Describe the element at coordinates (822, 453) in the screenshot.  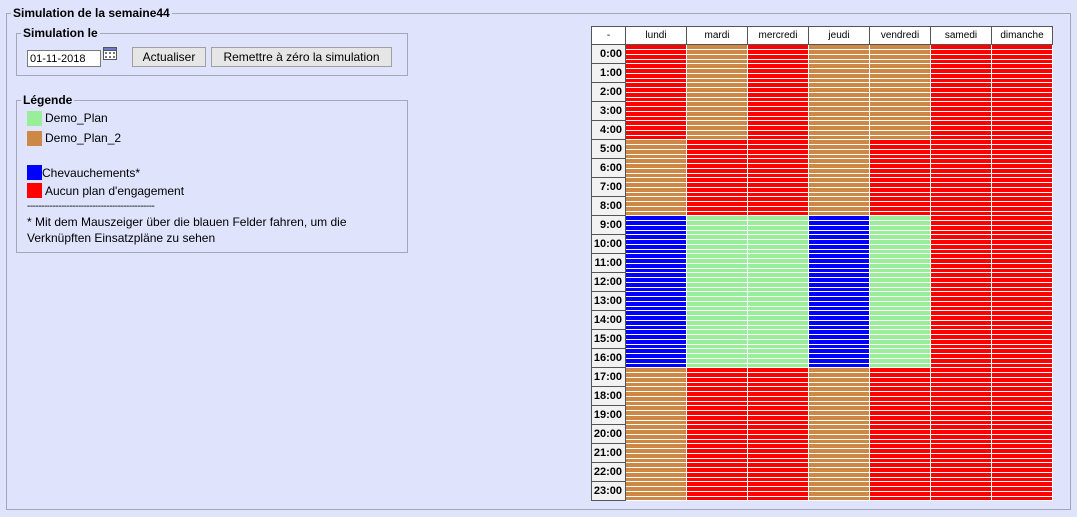
I see `schedule-row: 21:00` at that location.